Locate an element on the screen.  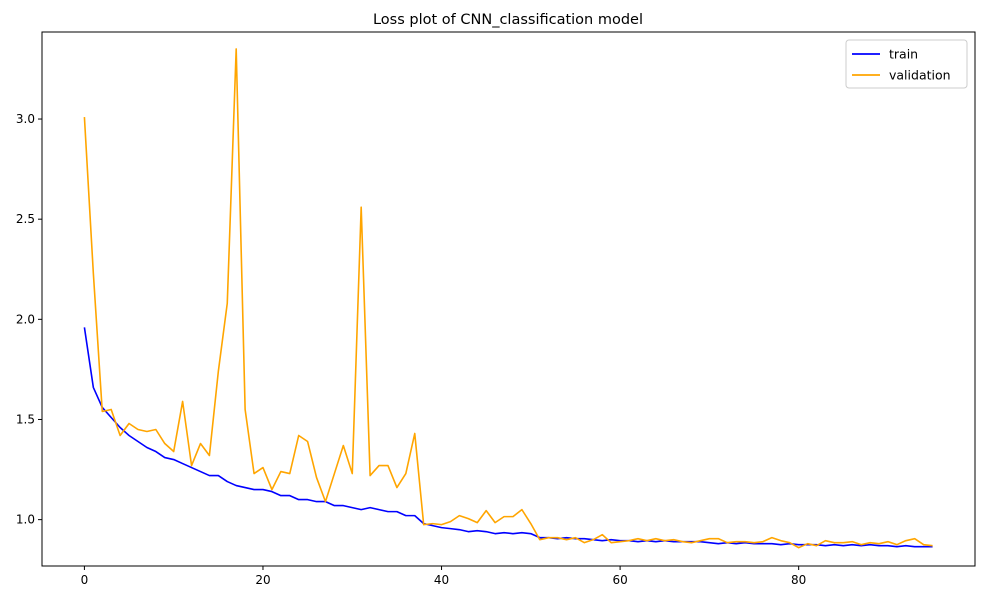
x-axis: 0 20 40 60 80 is located at coordinates (443, 576).